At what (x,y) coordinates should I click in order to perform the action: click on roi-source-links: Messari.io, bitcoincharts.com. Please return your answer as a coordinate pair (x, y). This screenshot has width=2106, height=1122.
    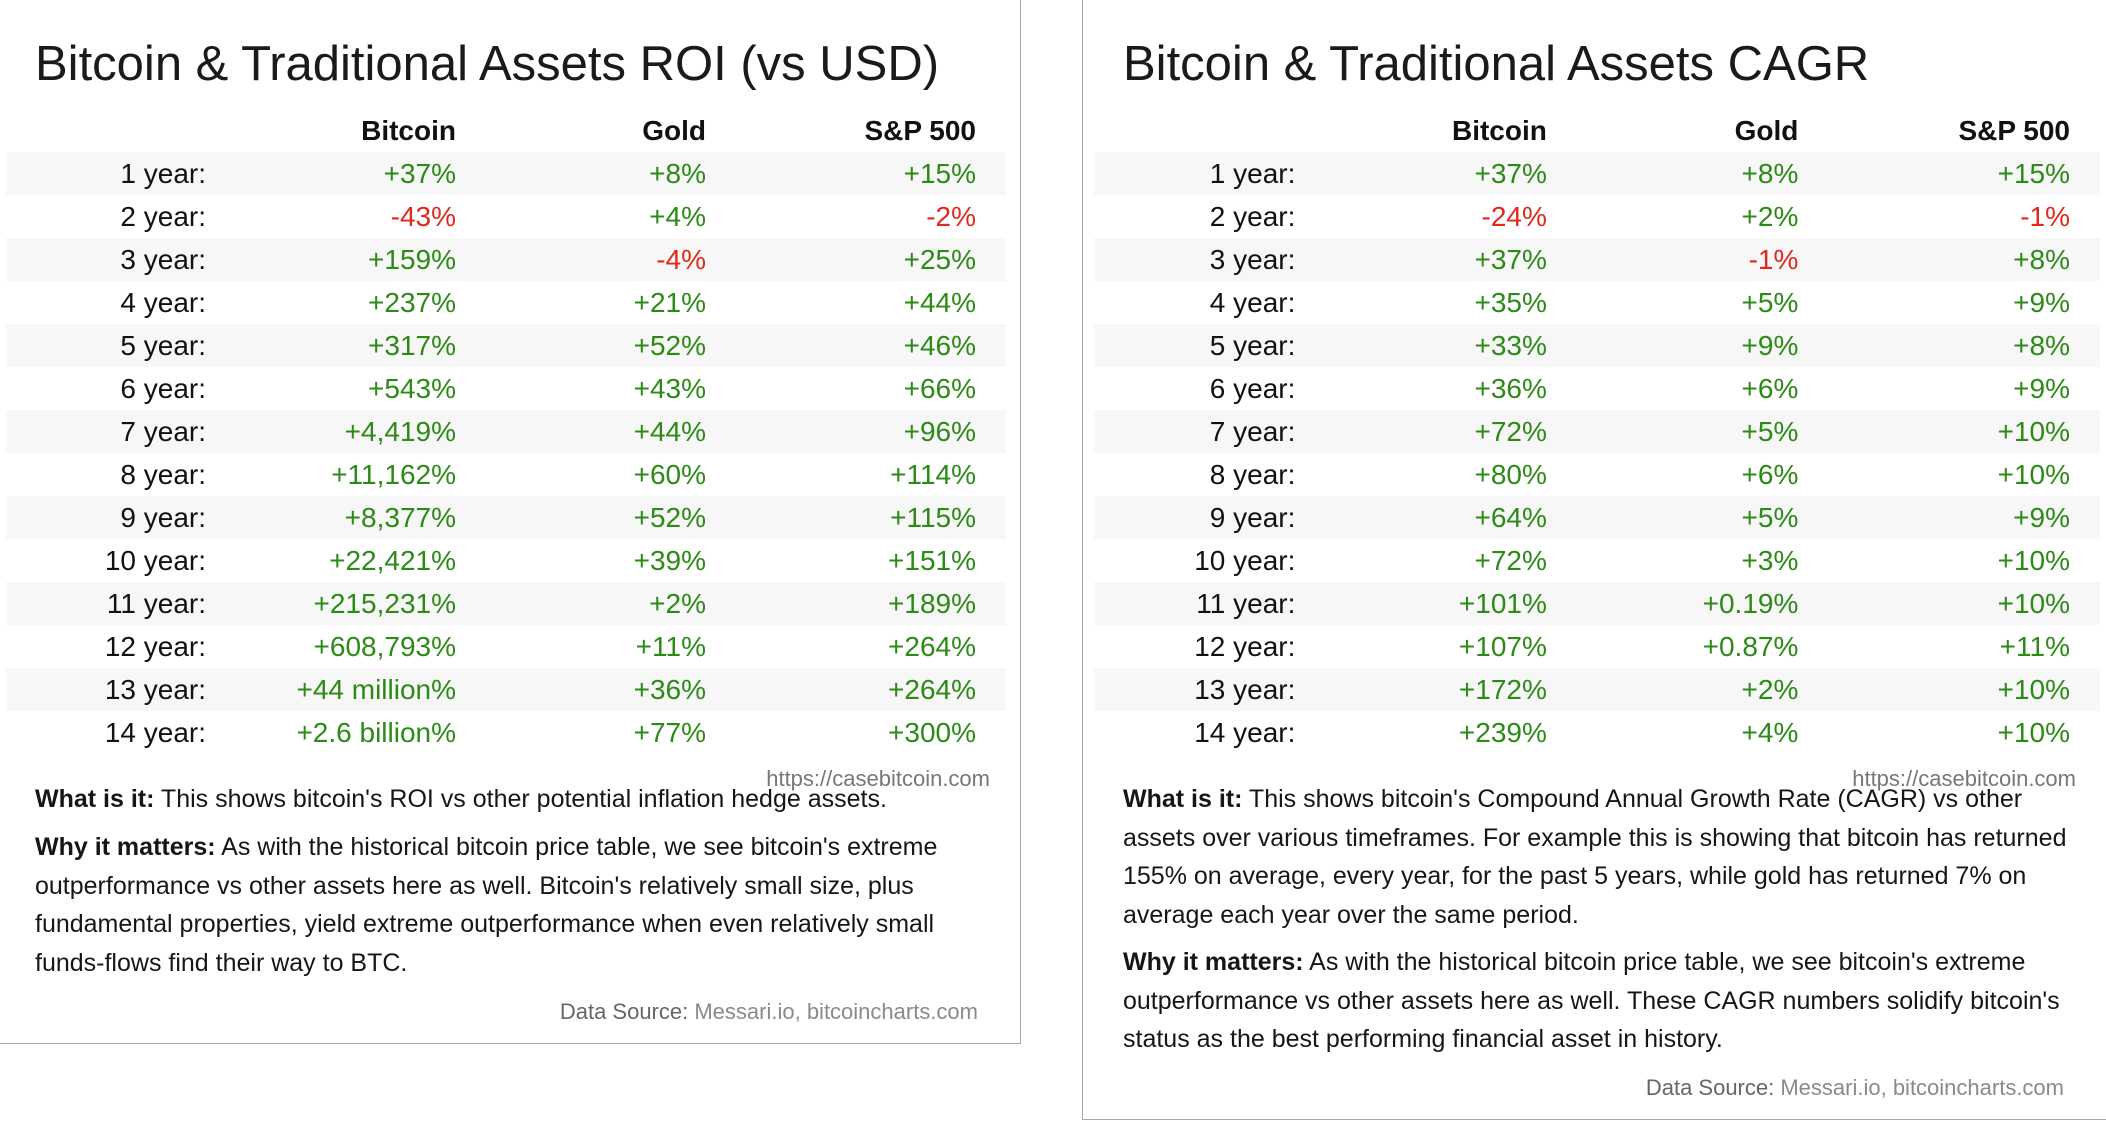
    Looking at the image, I should click on (836, 1011).